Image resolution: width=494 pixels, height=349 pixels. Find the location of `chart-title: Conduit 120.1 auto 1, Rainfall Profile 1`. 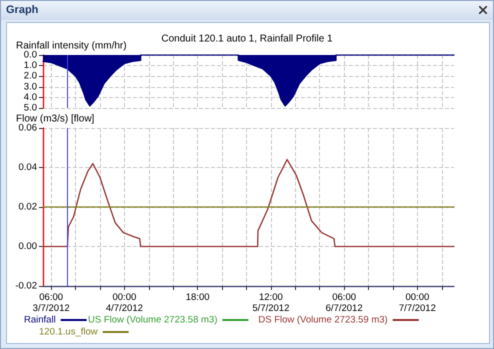

chart-title: Conduit 120.1 auto 1, Rainfall Profile 1 is located at coordinates (247, 39).